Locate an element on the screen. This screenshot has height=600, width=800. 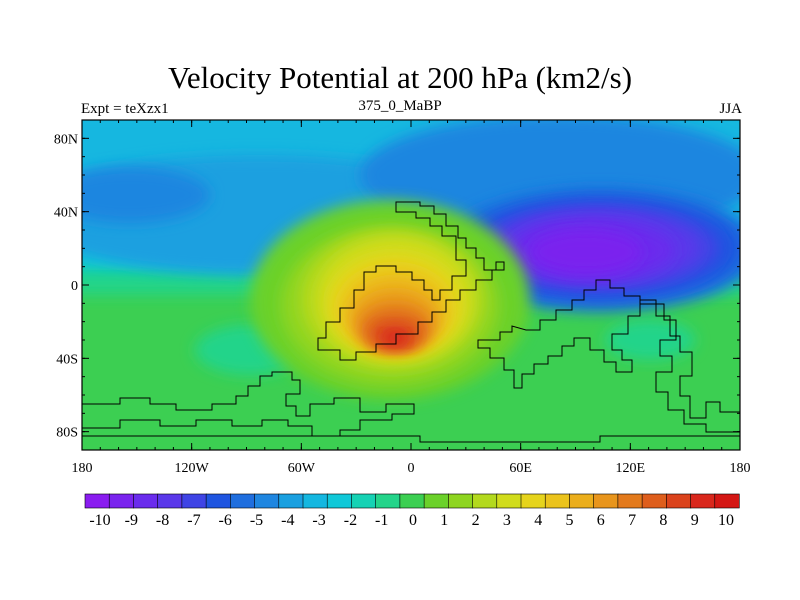
colorbar-label: -10 is located at coordinates (99, 520).